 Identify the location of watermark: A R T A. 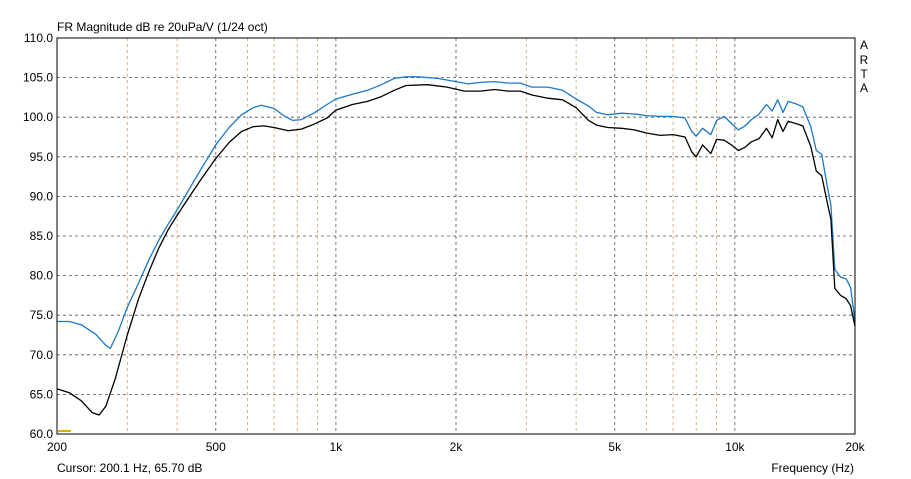
(864, 66).